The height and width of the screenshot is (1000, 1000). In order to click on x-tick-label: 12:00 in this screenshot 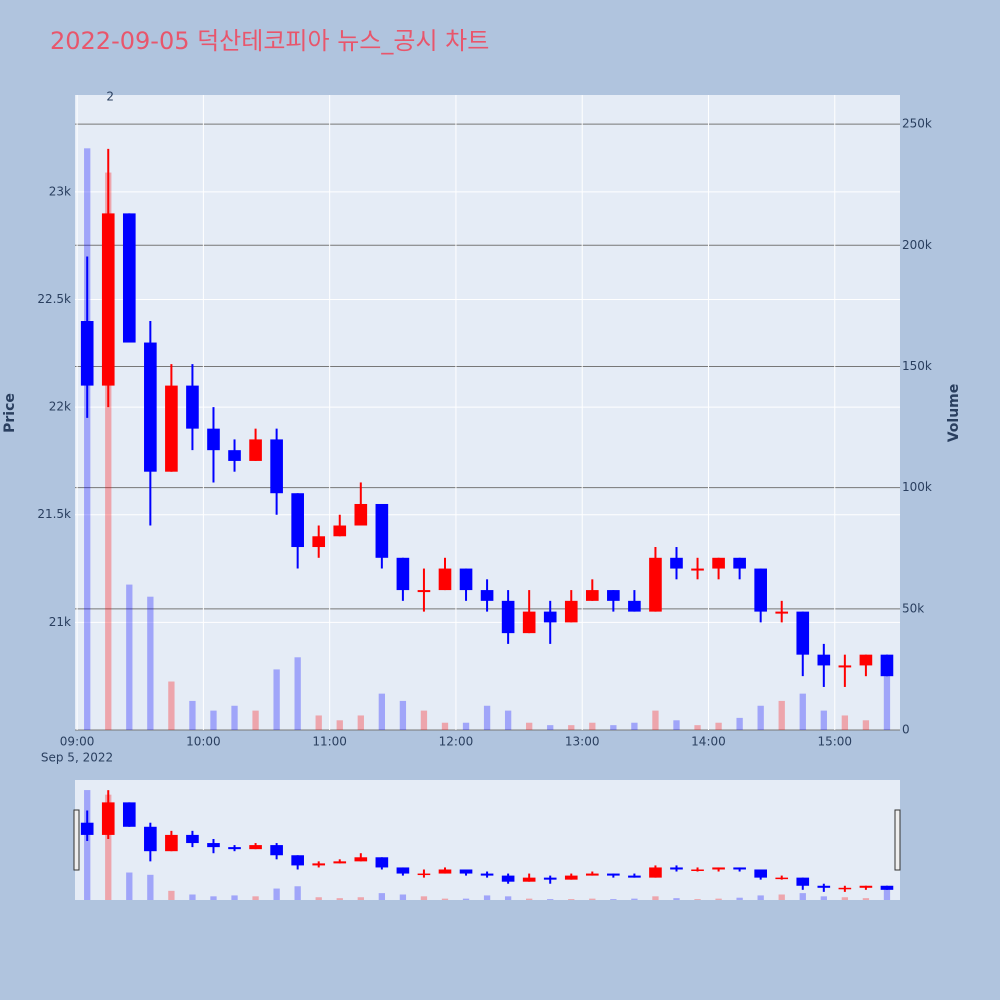, I will do `click(456, 742)`.